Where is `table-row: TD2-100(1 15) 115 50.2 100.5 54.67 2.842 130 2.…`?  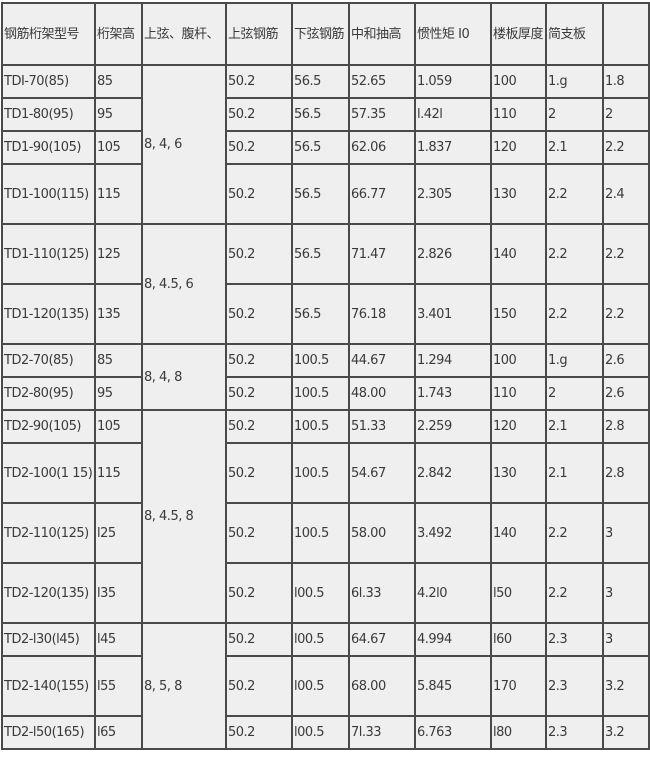
table-row: TD2-100(1 15) 115 50.2 100.5 54.67 2.842 130 2.… is located at coordinates (325, 473).